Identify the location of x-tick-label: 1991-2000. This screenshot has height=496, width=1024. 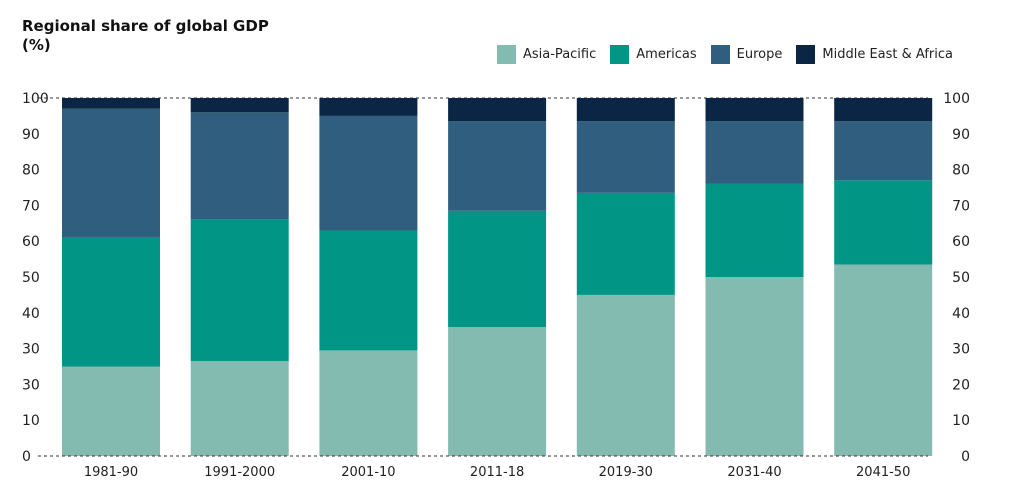
(239, 472).